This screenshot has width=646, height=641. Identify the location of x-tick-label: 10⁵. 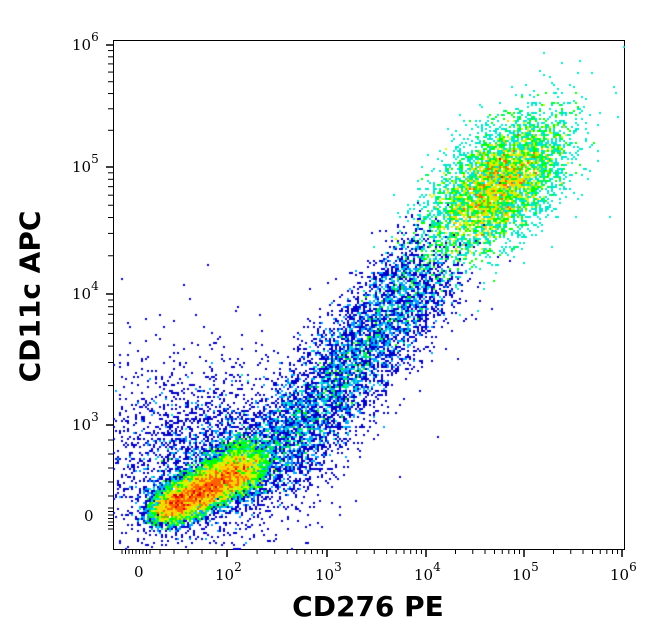
(525, 572).